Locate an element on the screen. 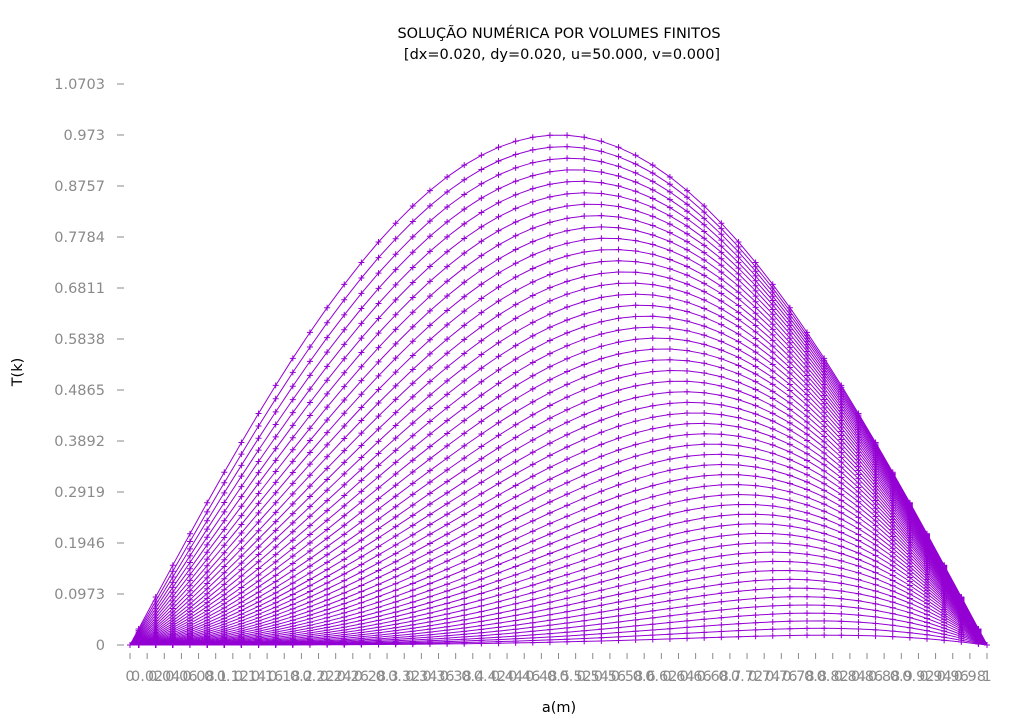 The height and width of the screenshot is (720, 1024). x-tick-label: 0.62 is located at coordinates (661, 677).